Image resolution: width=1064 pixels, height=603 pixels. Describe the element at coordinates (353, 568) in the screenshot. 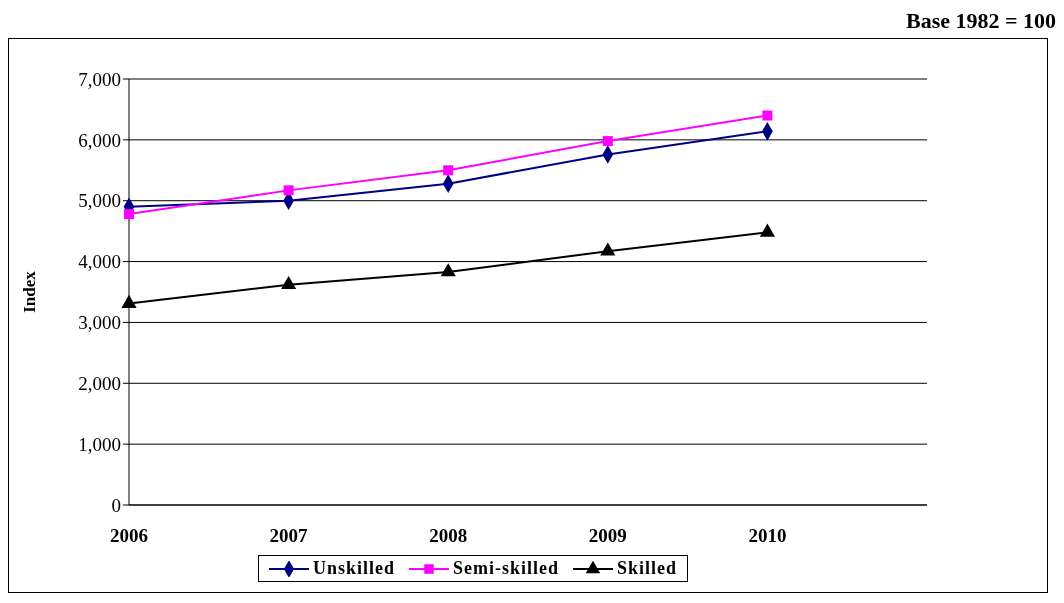

I see `legend-label: Unskilled` at that location.